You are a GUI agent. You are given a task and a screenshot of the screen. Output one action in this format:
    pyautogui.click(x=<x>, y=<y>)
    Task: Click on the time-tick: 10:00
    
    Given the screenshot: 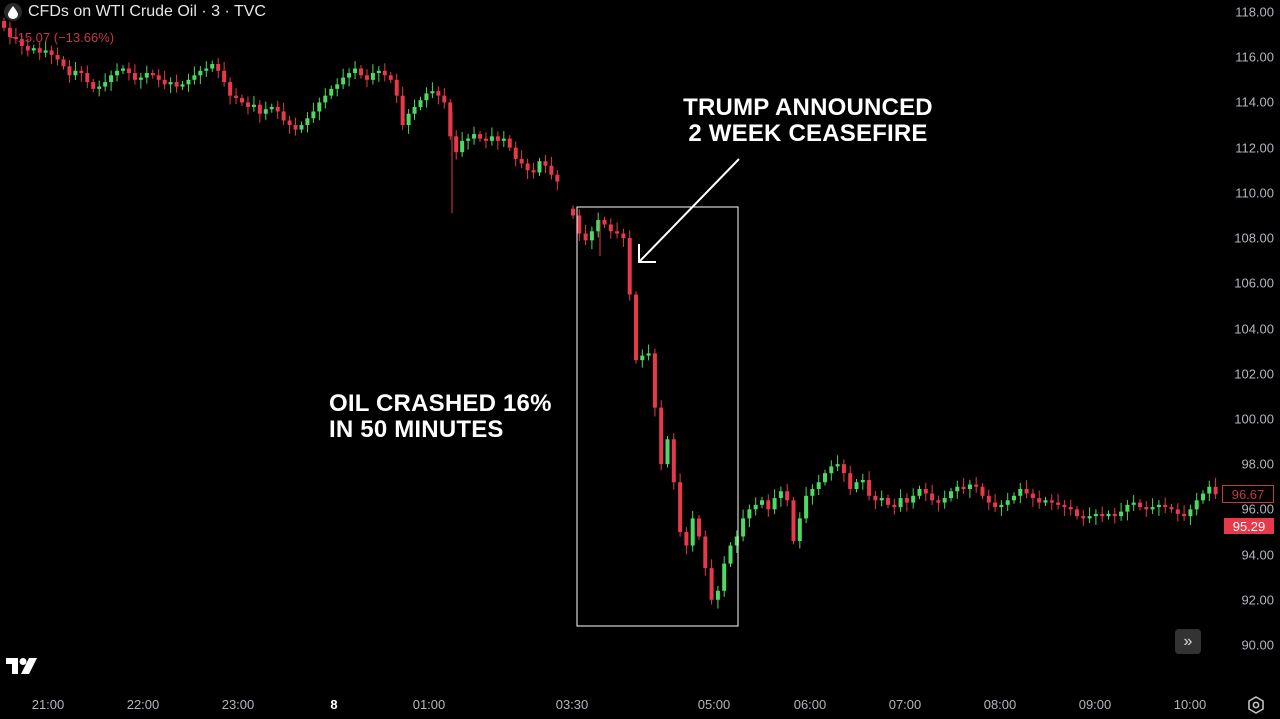 What is the action you would take?
    pyautogui.click(x=1190, y=704)
    